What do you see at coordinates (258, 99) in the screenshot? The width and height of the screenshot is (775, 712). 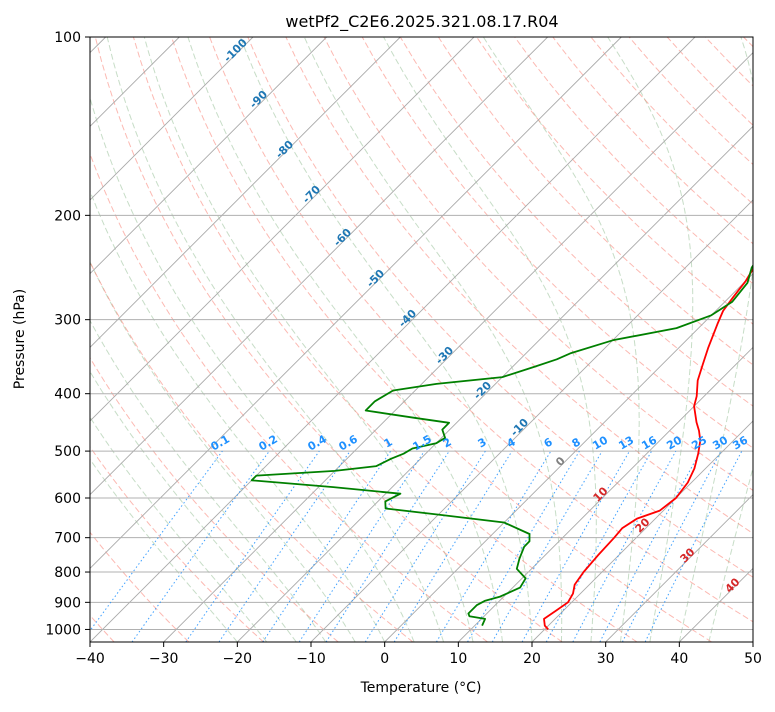 I see `moist-adiabat-label: -90` at bounding box center [258, 99].